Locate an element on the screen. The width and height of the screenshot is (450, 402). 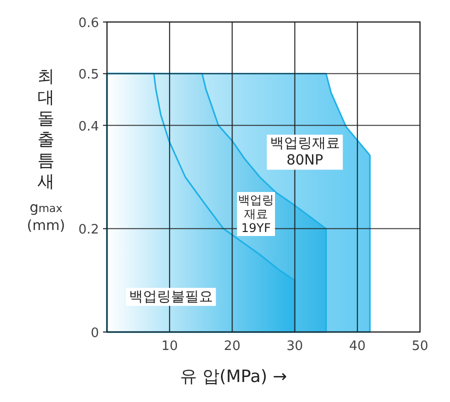
annotation: 백업링재료 80NP is located at coordinates (305, 152).